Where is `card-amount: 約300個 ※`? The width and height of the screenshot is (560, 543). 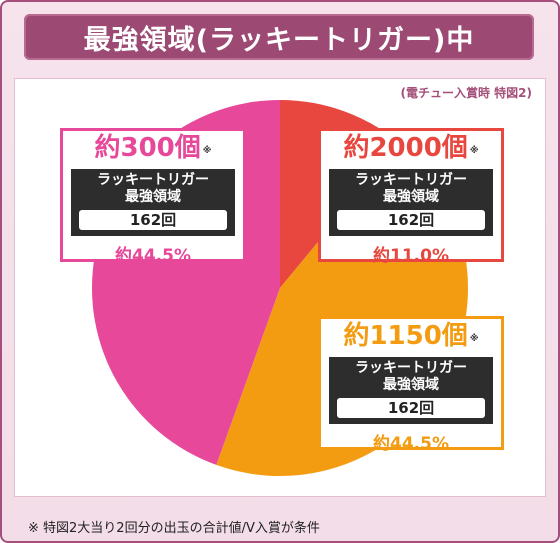
card-amount: 約300個 ※ is located at coordinates (152, 149).